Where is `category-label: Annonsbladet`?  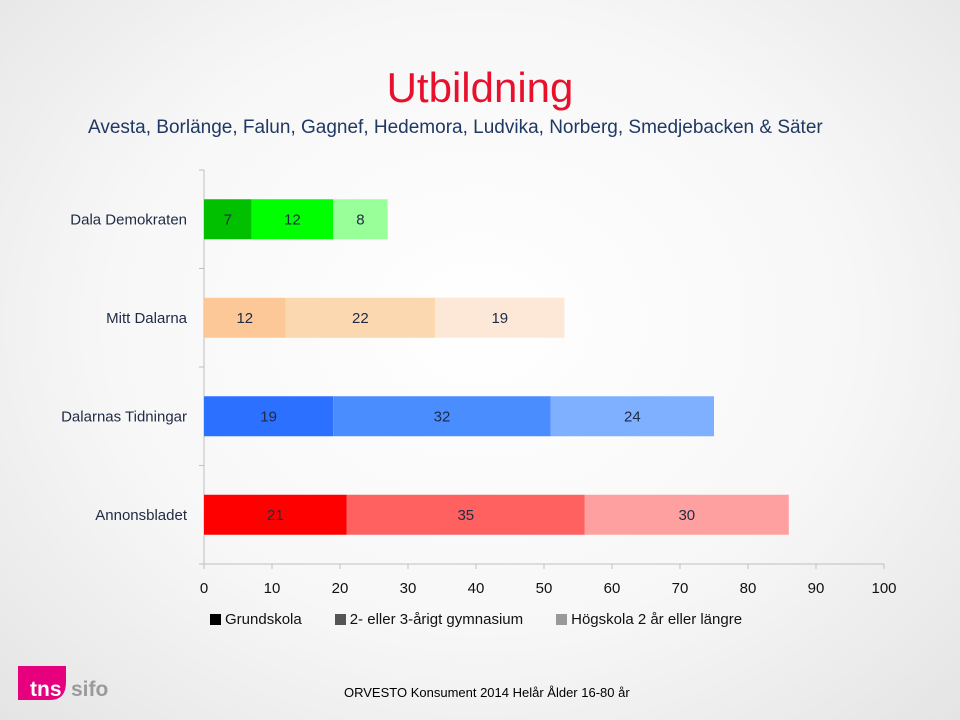
category-label: Annonsbladet is located at coordinates (141, 515).